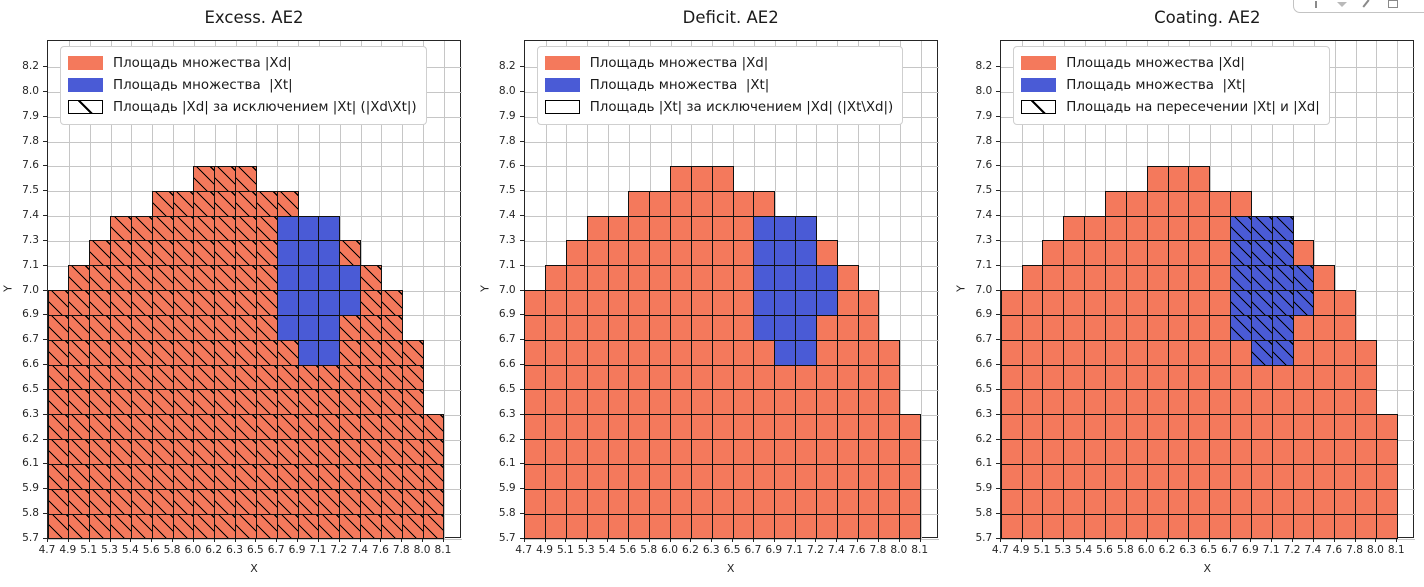 The height and width of the screenshot is (587, 1424). Describe the element at coordinates (1369, 4) in the screenshot. I see `edit-icon` at that location.